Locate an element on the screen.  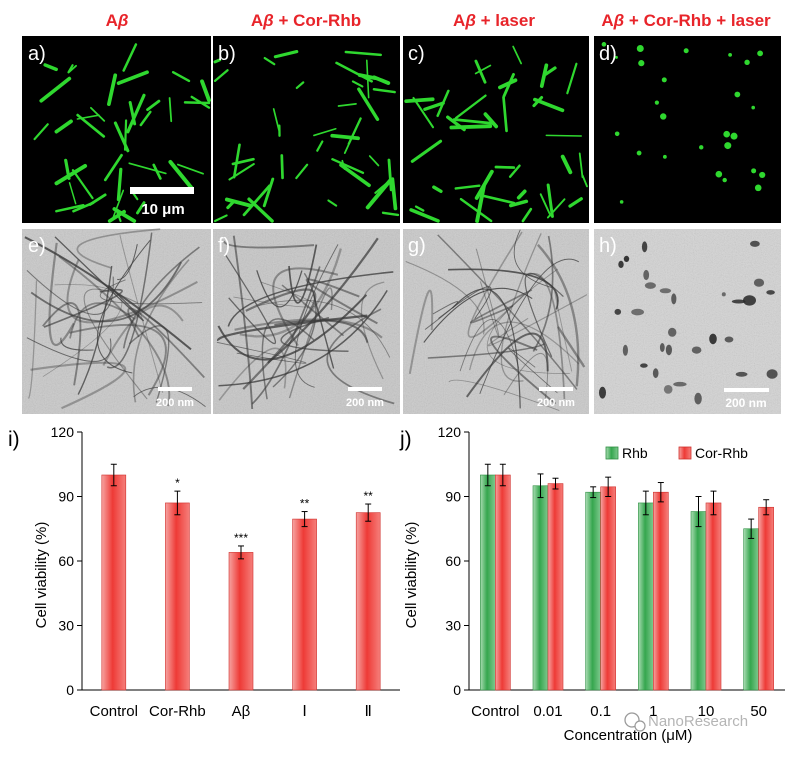
scale-bar is located at coordinates (162, 190).